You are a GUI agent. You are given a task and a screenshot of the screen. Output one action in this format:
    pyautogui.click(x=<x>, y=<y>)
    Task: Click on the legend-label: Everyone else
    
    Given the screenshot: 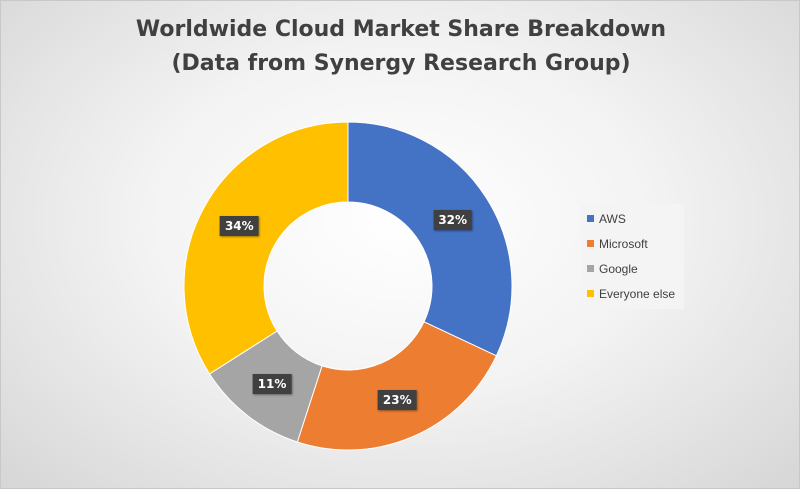 What is the action you would take?
    pyautogui.click(x=637, y=293)
    